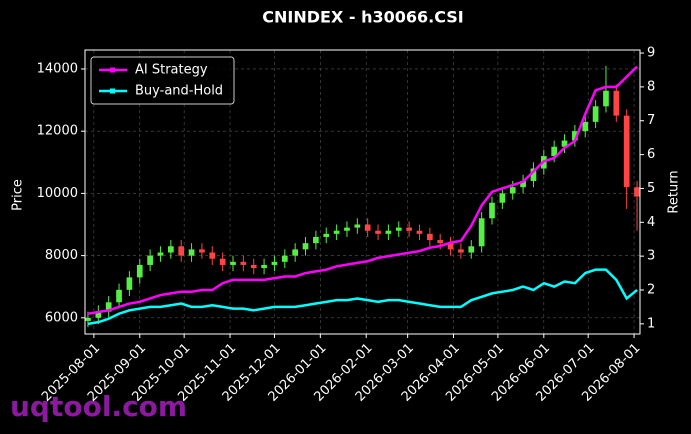 The height and width of the screenshot is (434, 691). What do you see at coordinates (57, 68) in the screenshot?
I see `y-tick-label: 14000` at bounding box center [57, 68].